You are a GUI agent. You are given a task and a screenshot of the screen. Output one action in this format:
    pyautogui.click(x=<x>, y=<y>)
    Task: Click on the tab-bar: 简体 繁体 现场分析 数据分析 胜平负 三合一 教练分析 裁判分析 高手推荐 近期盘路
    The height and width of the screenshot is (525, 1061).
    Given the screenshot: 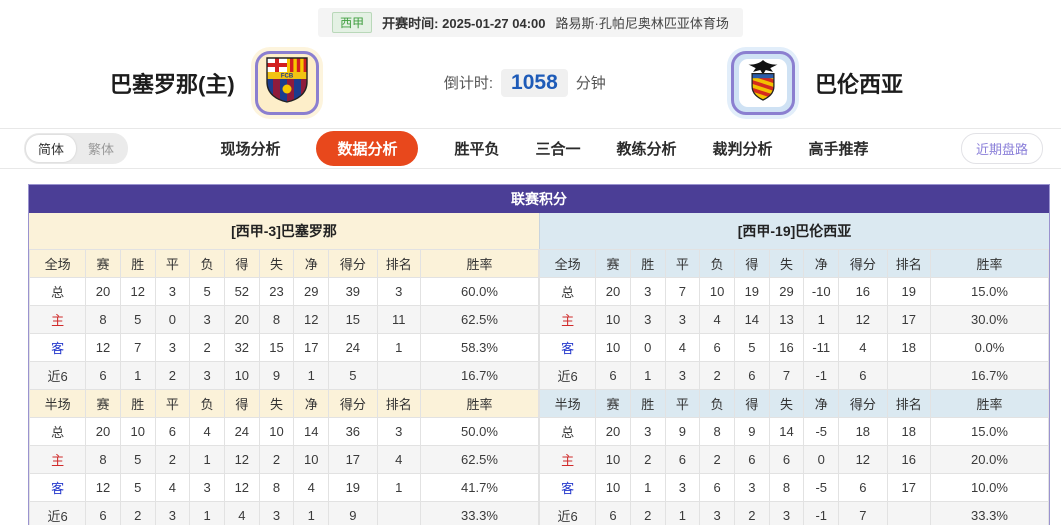 What is the action you would take?
    pyautogui.click(x=530, y=148)
    